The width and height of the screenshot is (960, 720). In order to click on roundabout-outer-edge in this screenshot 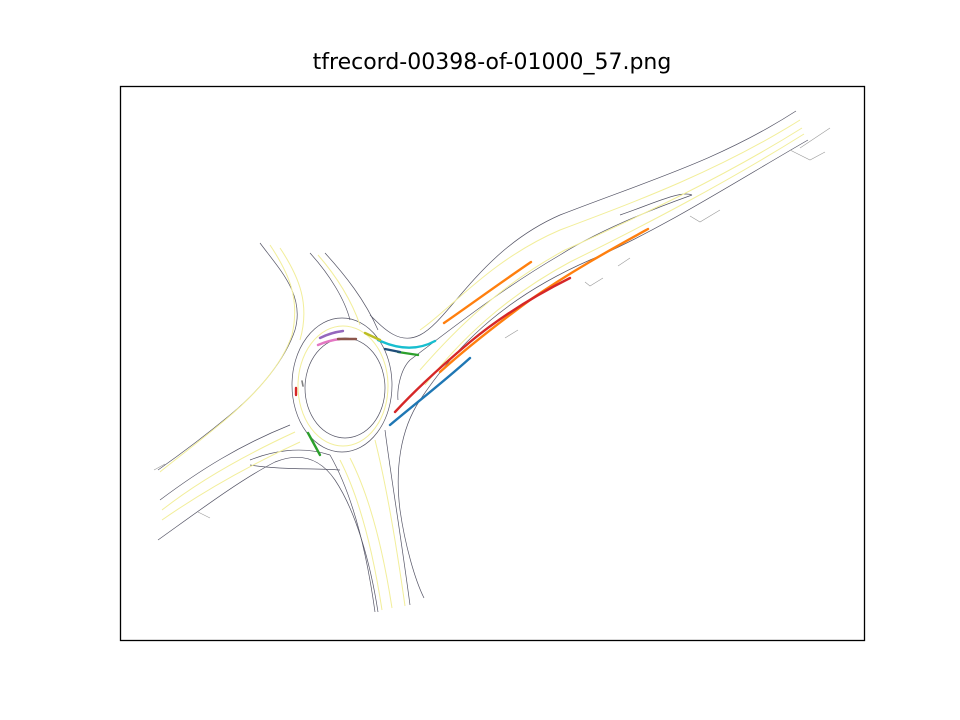, I will do `click(342, 385)`.